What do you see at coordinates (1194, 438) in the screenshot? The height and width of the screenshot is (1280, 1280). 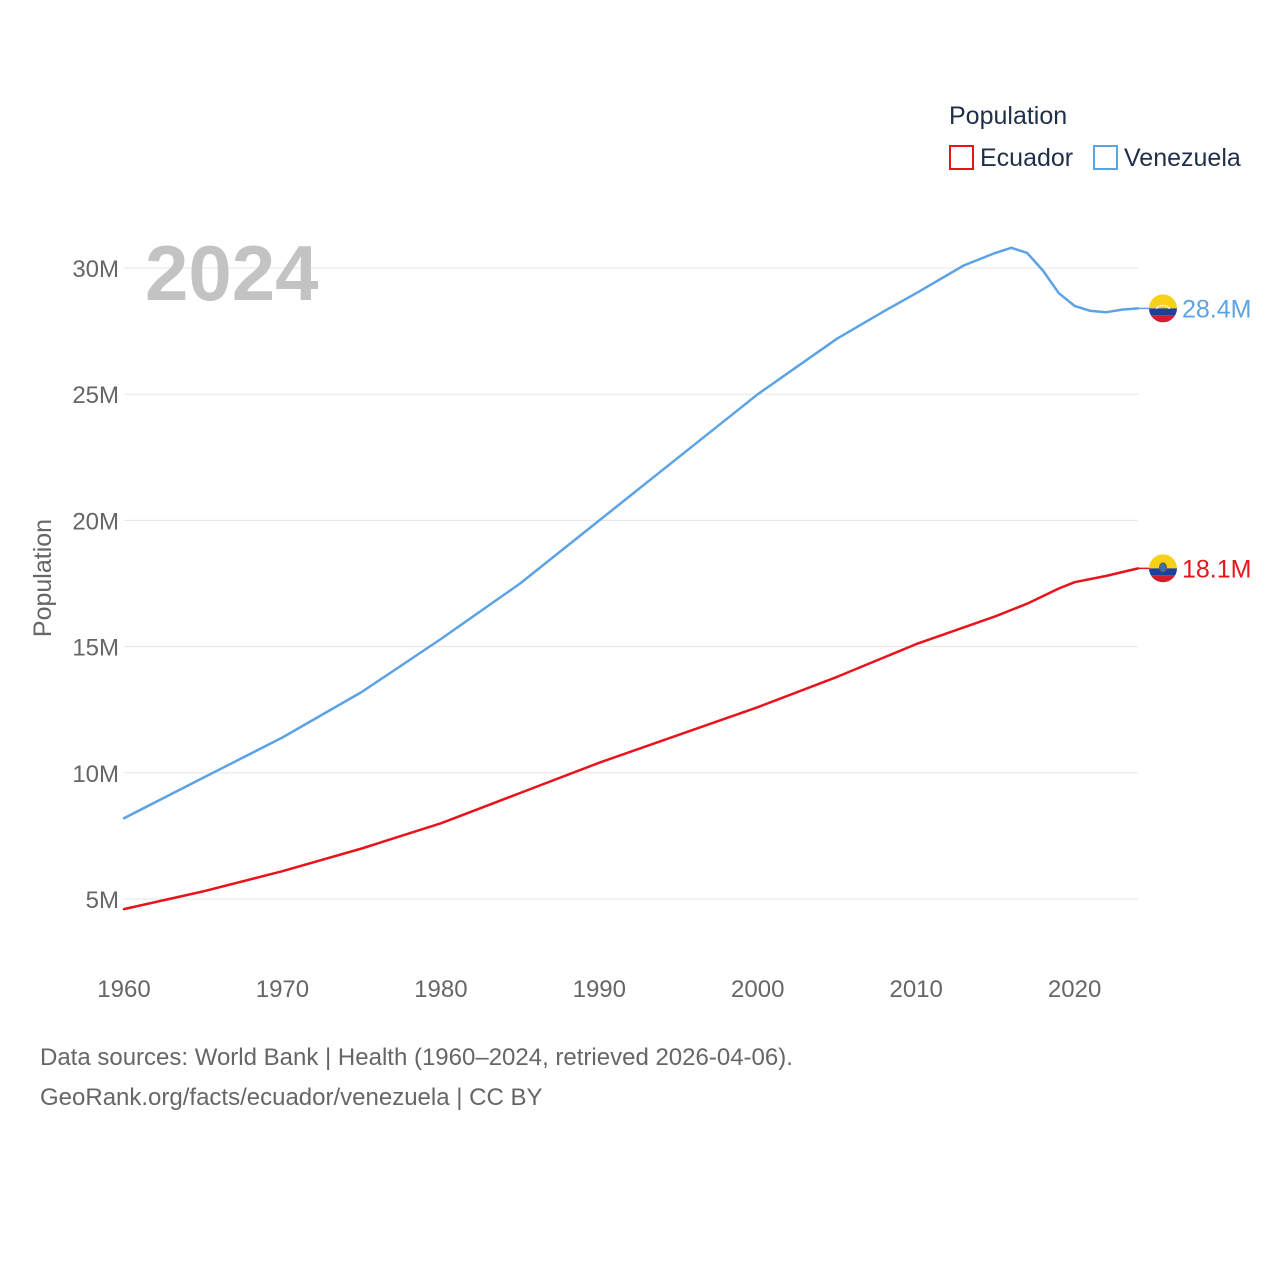 I see `end-markers: 18.1M 28.4M` at bounding box center [1194, 438].